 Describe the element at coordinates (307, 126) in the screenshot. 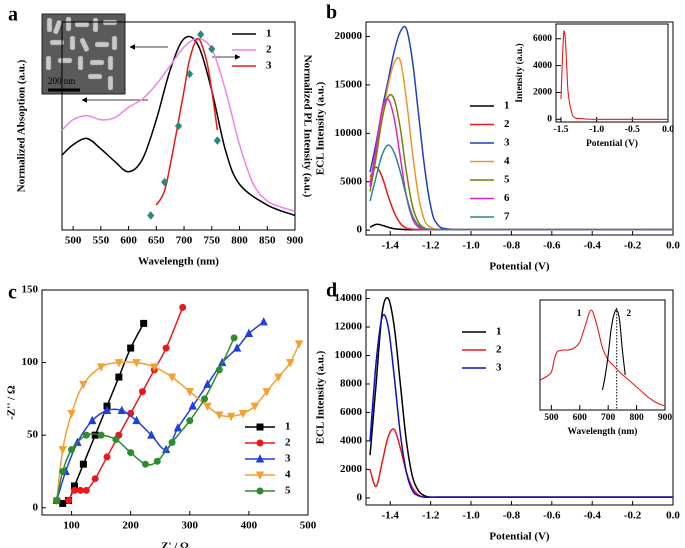

I see `y2-axis-title: Normalized PL Intensity (a.u.)` at that location.